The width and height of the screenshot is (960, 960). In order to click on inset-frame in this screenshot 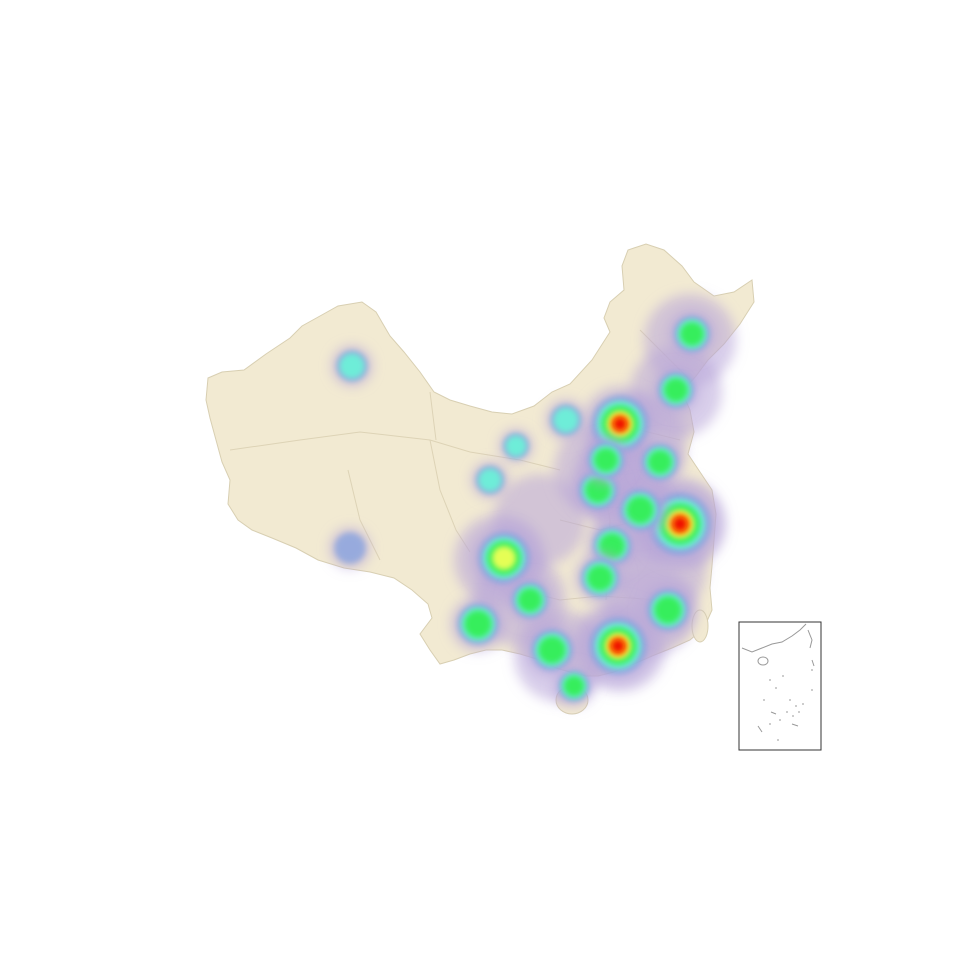, I will do `click(780, 686)`.